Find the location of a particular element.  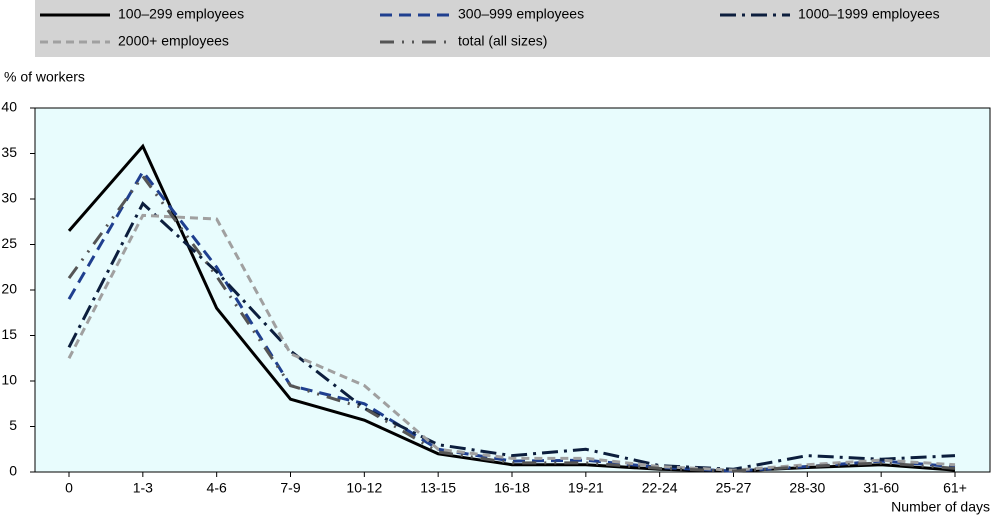

y-tick-label: 10 is located at coordinates (9, 380).